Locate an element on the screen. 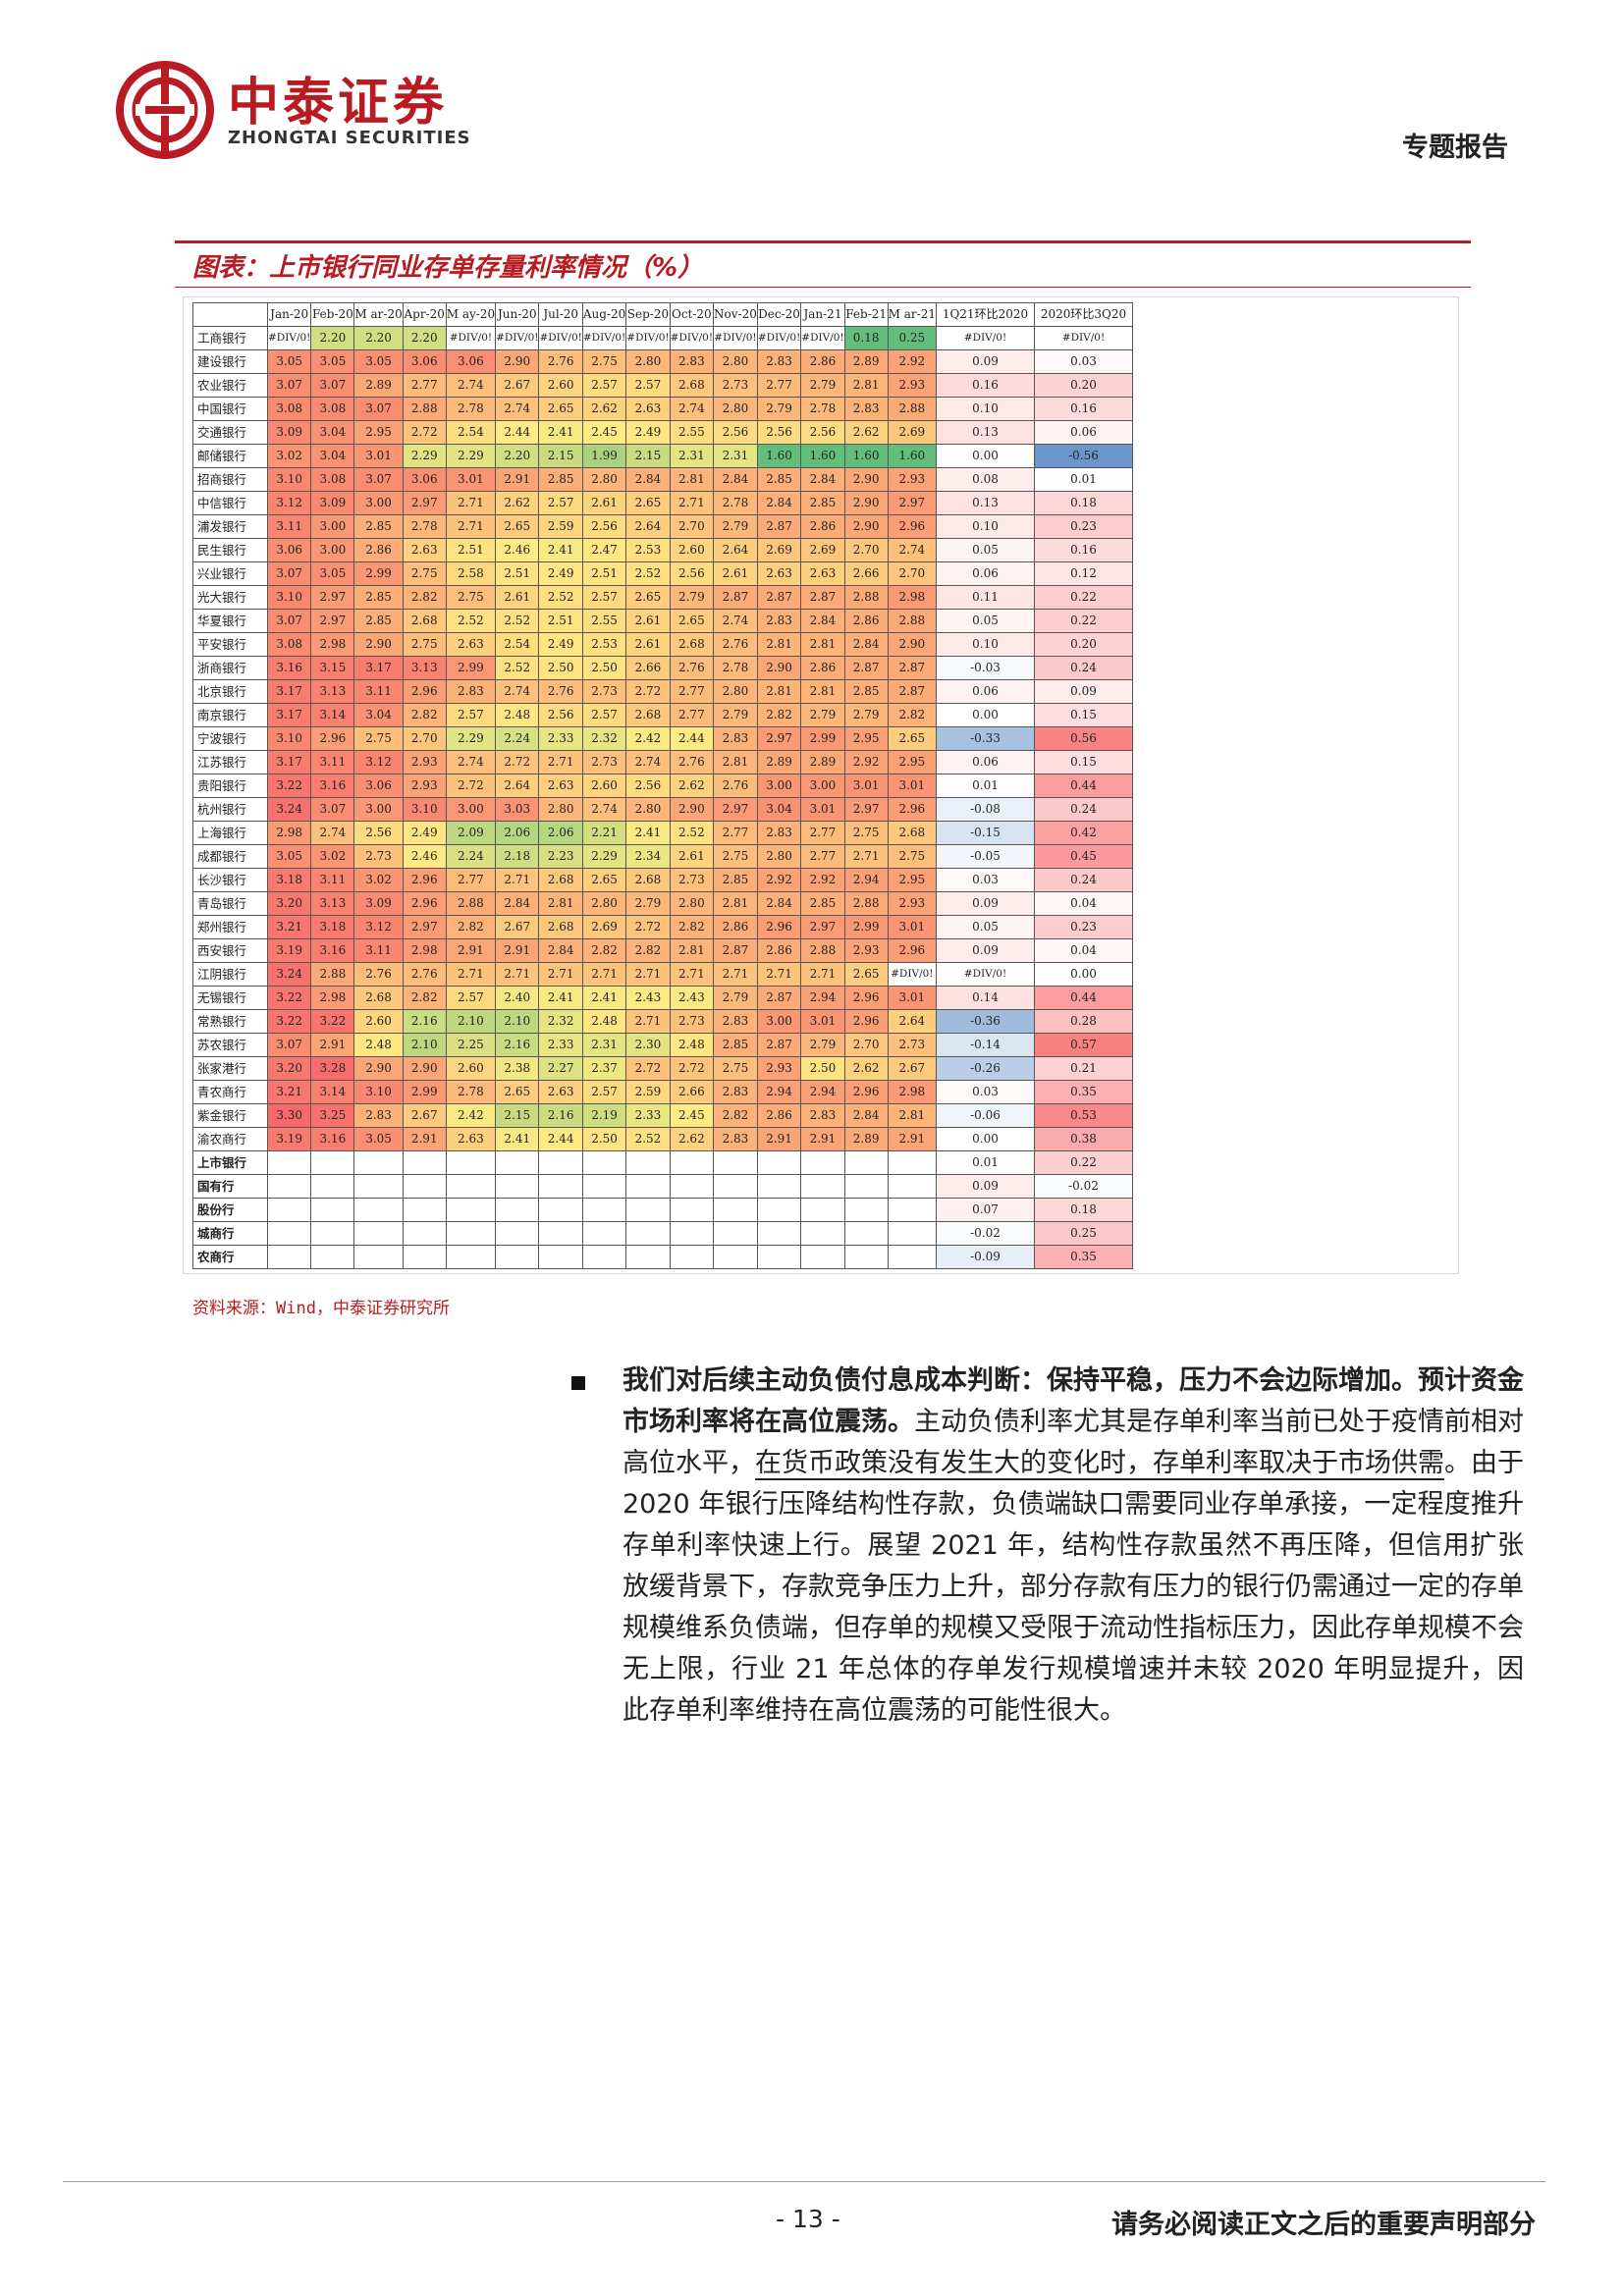 The image size is (1624, 2296). rate-cell: 3.04 is located at coordinates (378, 715).